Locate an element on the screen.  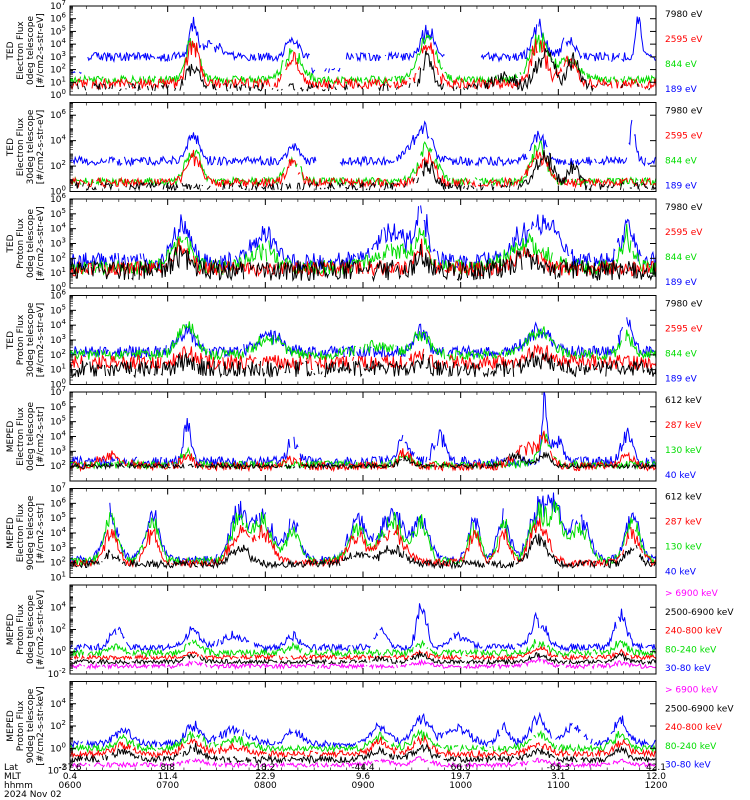
x-tick-label-mlt: 0.4 is located at coordinates (70, 777).